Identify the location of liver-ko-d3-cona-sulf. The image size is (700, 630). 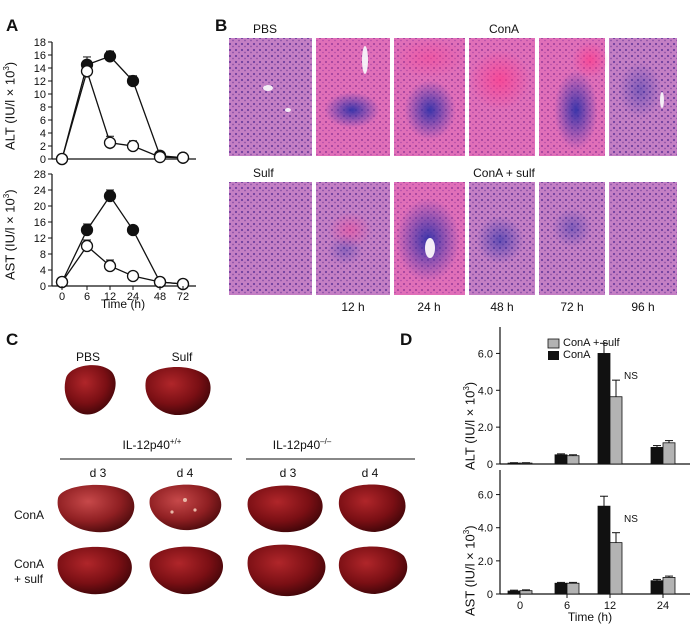
(286, 570).